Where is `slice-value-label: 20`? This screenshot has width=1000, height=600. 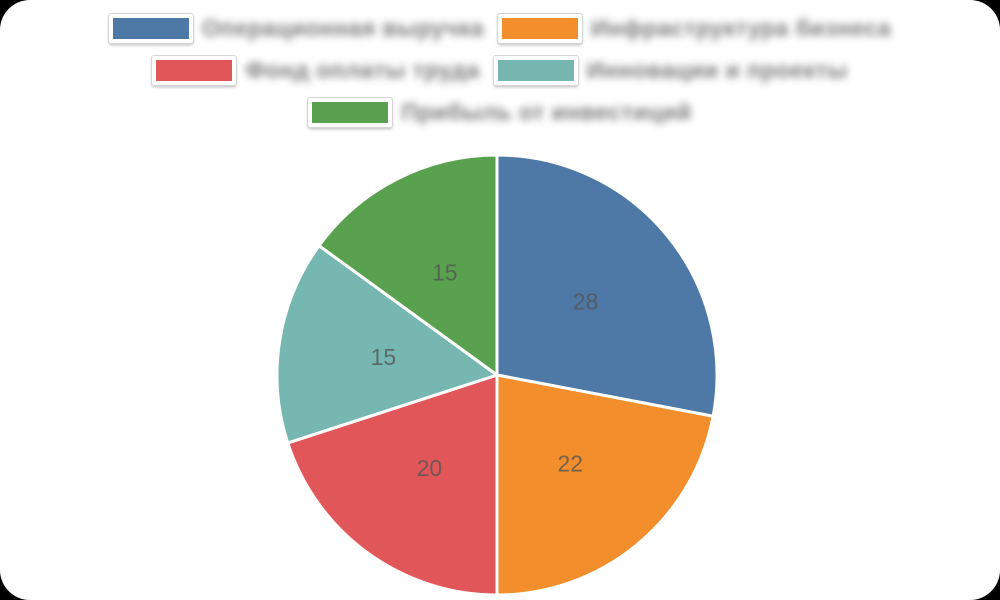 slice-value-label: 20 is located at coordinates (430, 468).